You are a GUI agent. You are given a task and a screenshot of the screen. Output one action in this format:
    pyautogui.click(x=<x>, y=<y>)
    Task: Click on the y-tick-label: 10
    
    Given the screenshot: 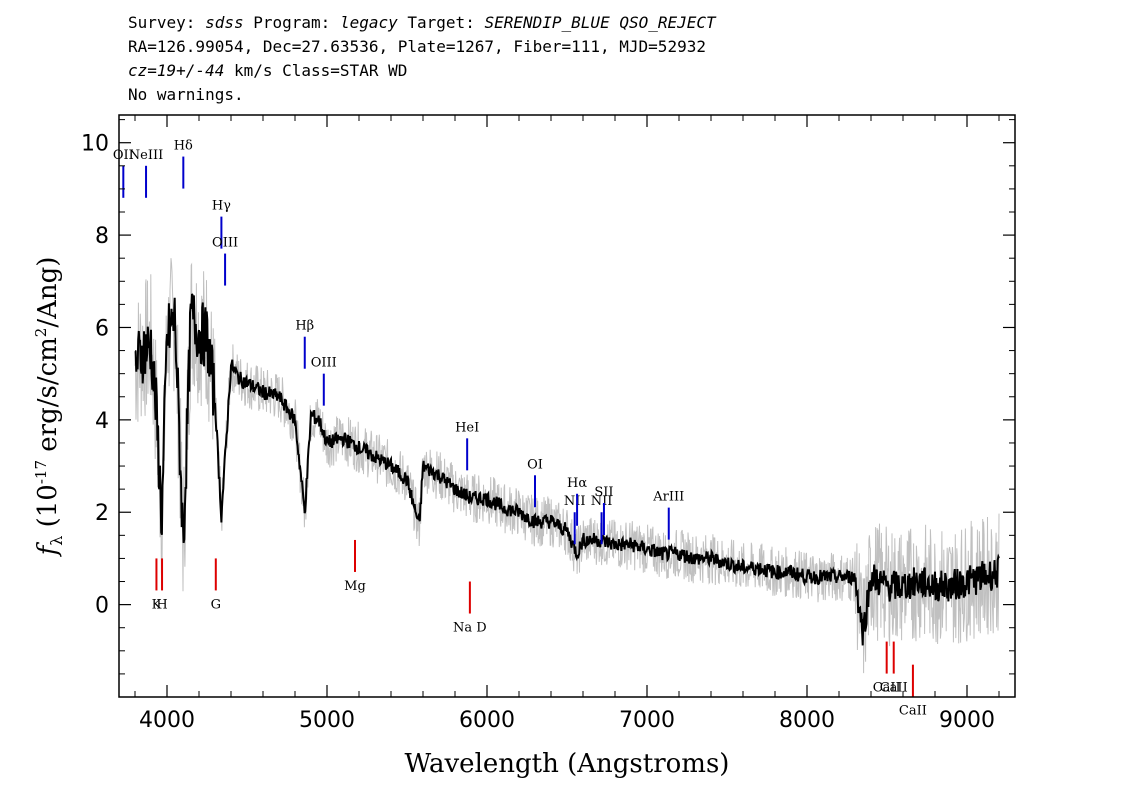 What is the action you would take?
    pyautogui.click(x=95, y=144)
    